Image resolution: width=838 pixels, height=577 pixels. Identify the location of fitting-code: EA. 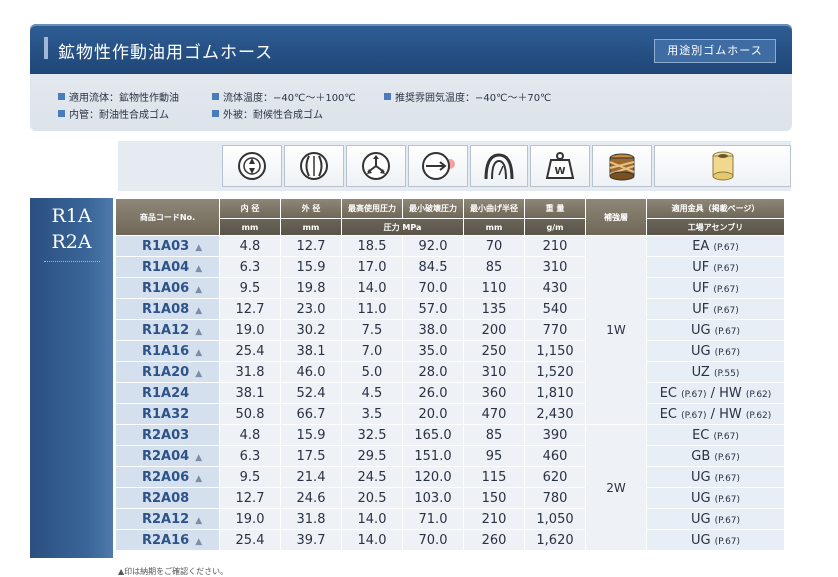
(703, 246).